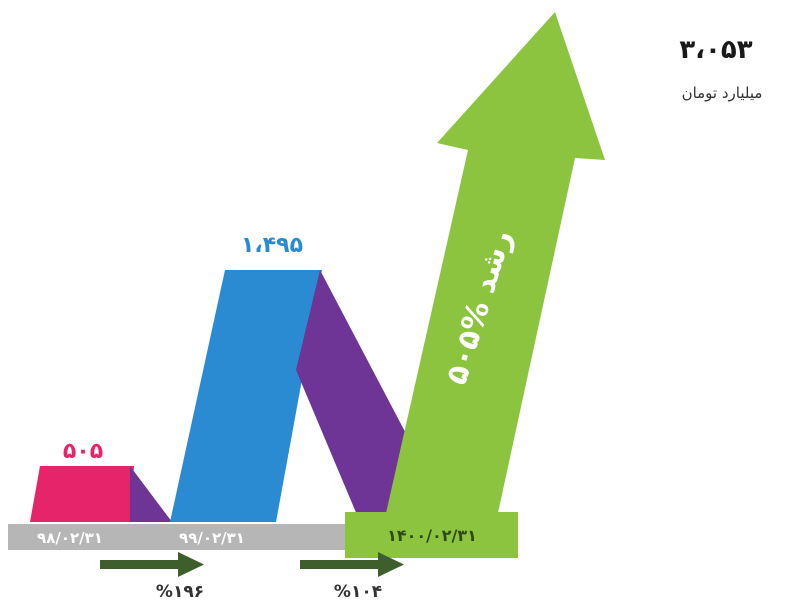 Image resolution: width=792 pixels, height=603 pixels. What do you see at coordinates (178, 537) in the screenshot?
I see `baseline-bar` at bounding box center [178, 537].